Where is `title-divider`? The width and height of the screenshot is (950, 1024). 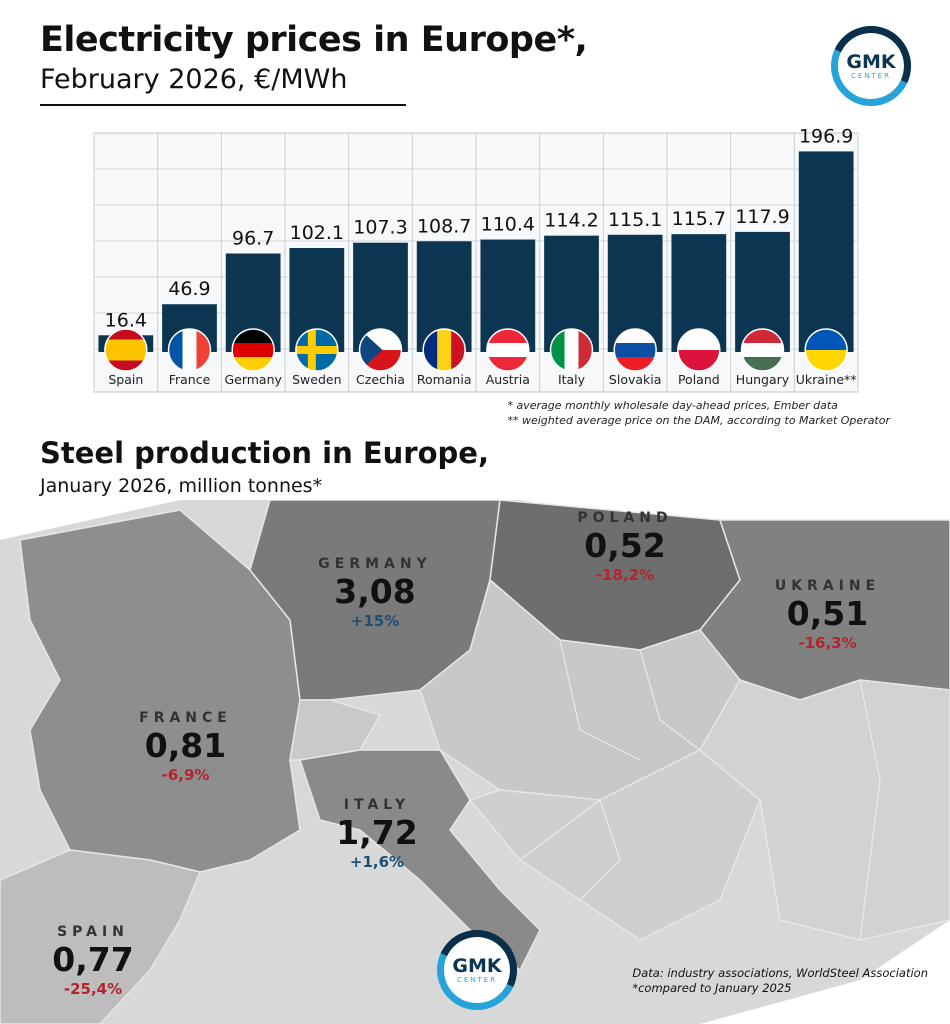
title-divider is located at coordinates (223, 105).